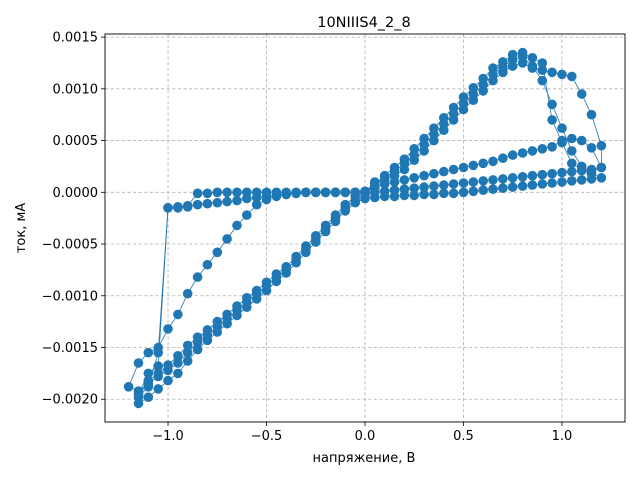 Image resolution: width=640 pixels, height=480 pixels. What do you see at coordinates (562, 436) in the screenshot?
I see `x-tick-label: 1.0` at bounding box center [562, 436].